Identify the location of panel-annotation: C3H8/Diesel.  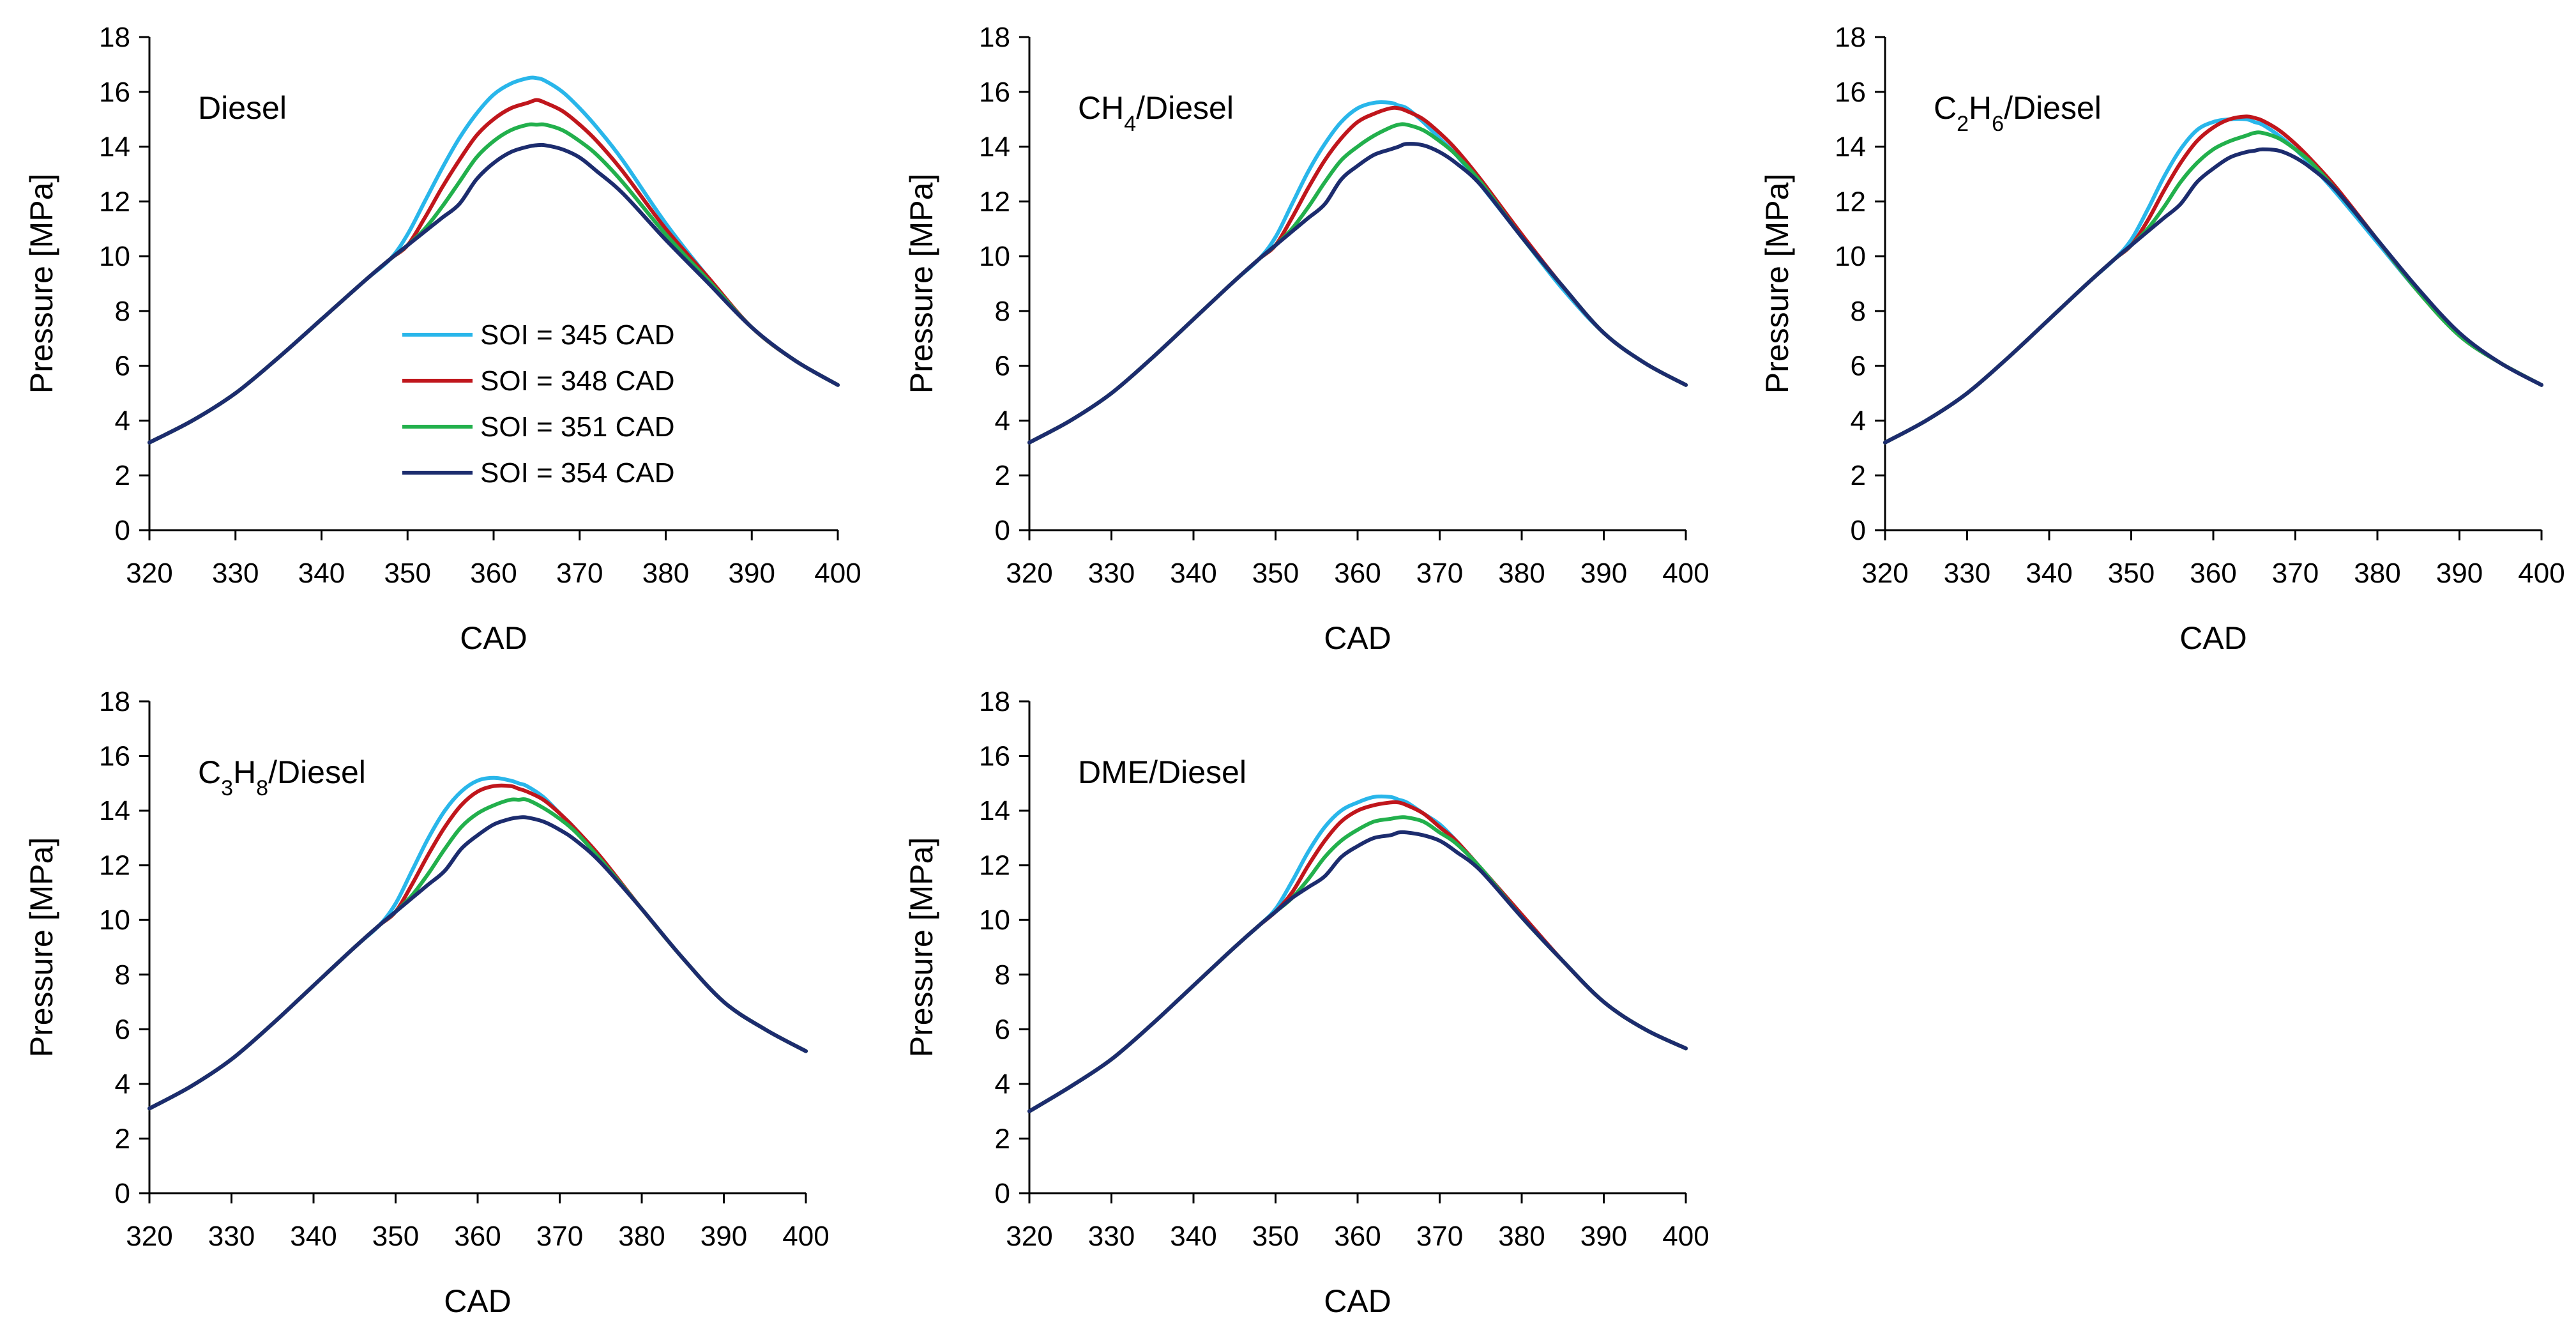
(282, 777).